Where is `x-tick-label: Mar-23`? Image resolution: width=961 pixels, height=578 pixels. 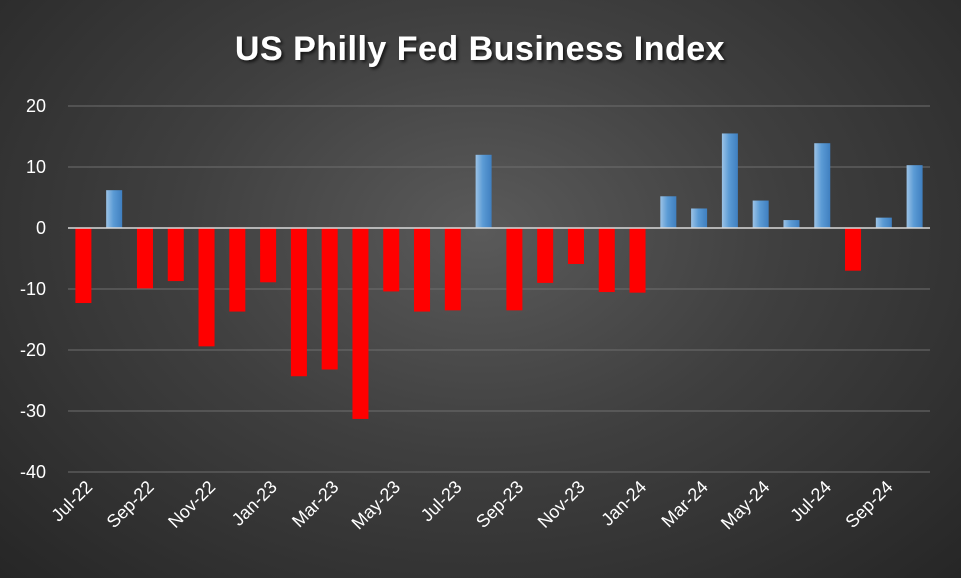
x-tick-label: Mar-23 is located at coordinates (315, 504).